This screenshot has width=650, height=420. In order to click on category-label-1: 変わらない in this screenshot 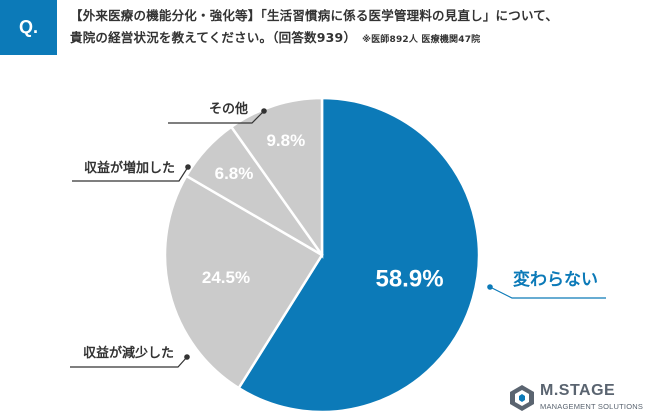, I will do `click(555, 279)`.